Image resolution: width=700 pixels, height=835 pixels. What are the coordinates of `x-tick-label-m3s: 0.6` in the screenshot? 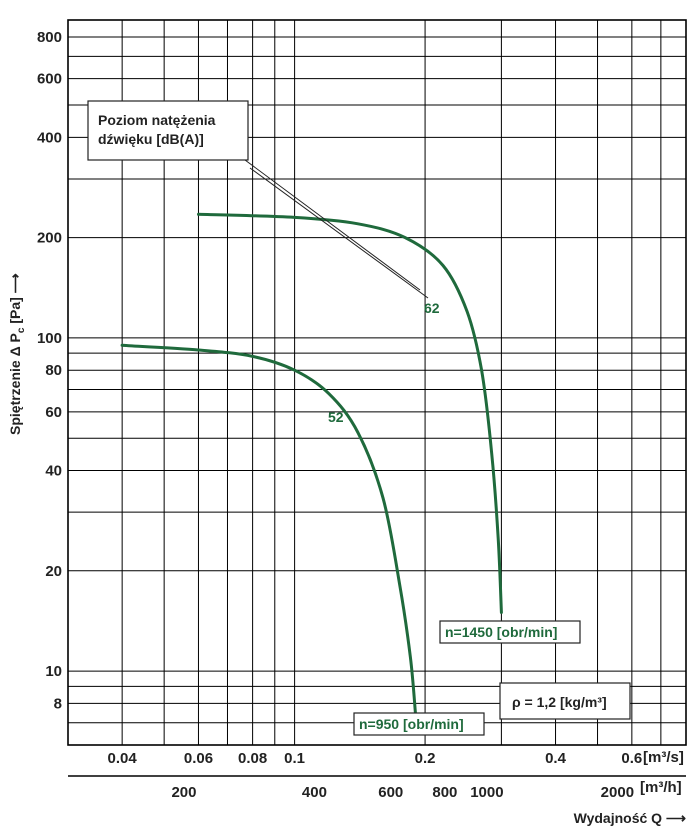 It's located at (631, 758).